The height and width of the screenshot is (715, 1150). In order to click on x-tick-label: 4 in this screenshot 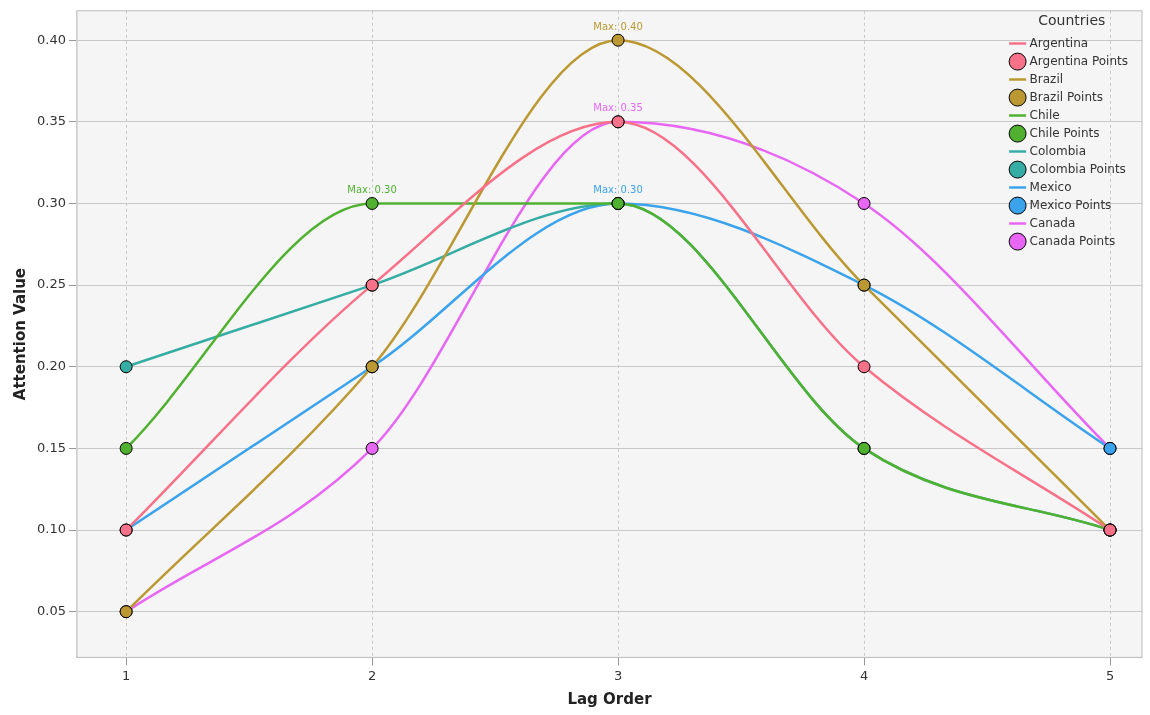, I will do `click(864, 675)`.